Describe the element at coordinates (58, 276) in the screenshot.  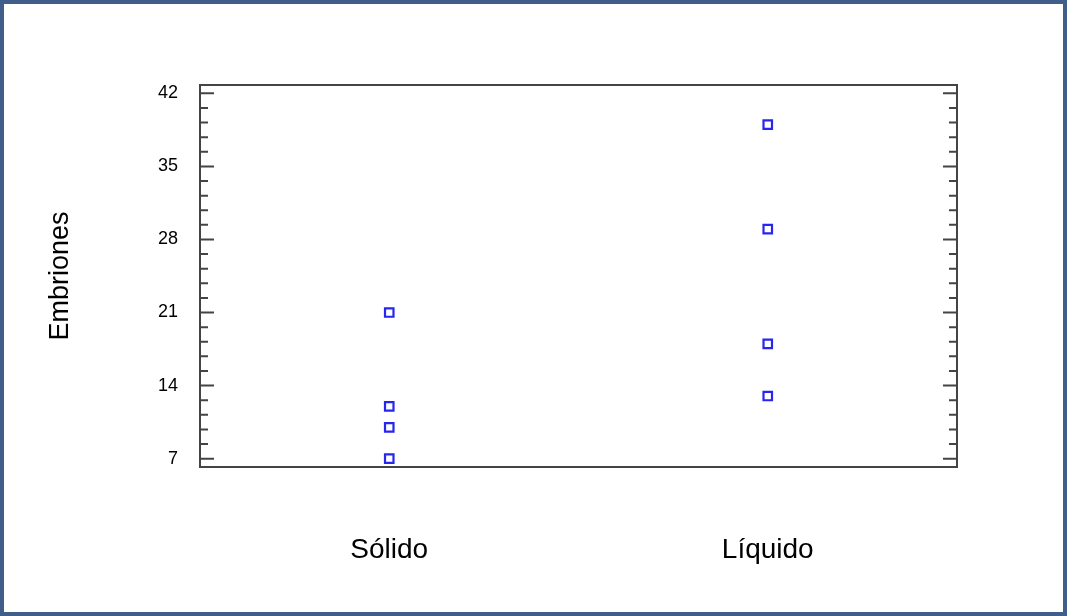
I see `y-axis-title: Embriones` at that location.